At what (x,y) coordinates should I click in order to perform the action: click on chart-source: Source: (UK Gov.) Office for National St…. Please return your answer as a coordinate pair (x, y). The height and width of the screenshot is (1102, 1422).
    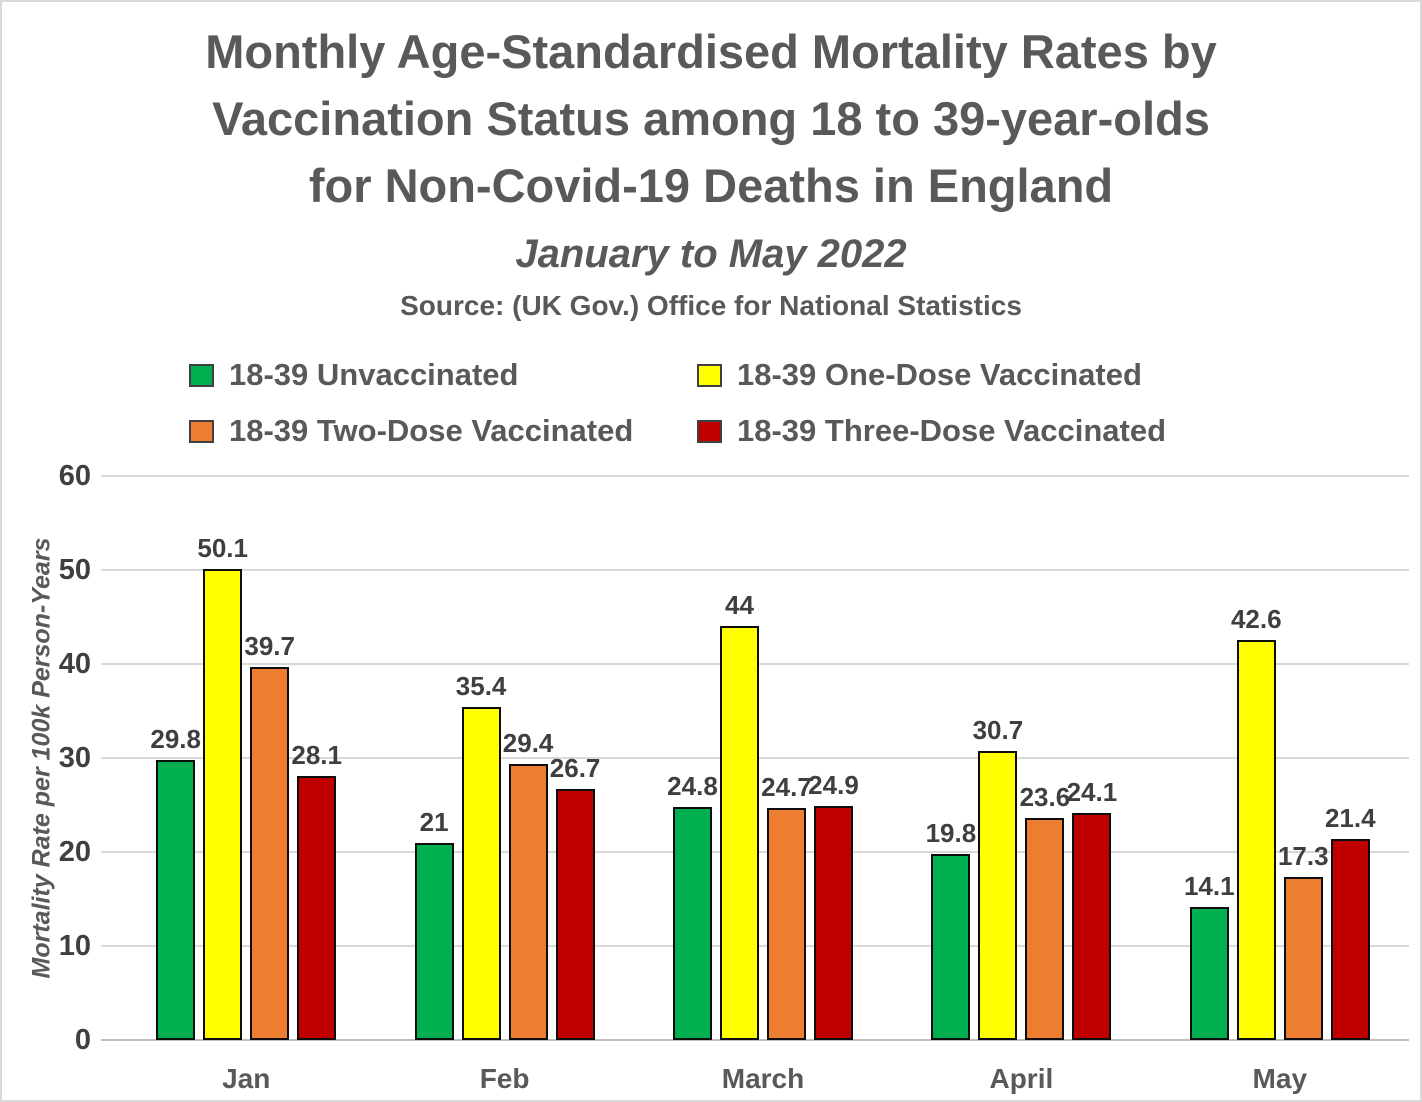
    Looking at the image, I should click on (711, 305).